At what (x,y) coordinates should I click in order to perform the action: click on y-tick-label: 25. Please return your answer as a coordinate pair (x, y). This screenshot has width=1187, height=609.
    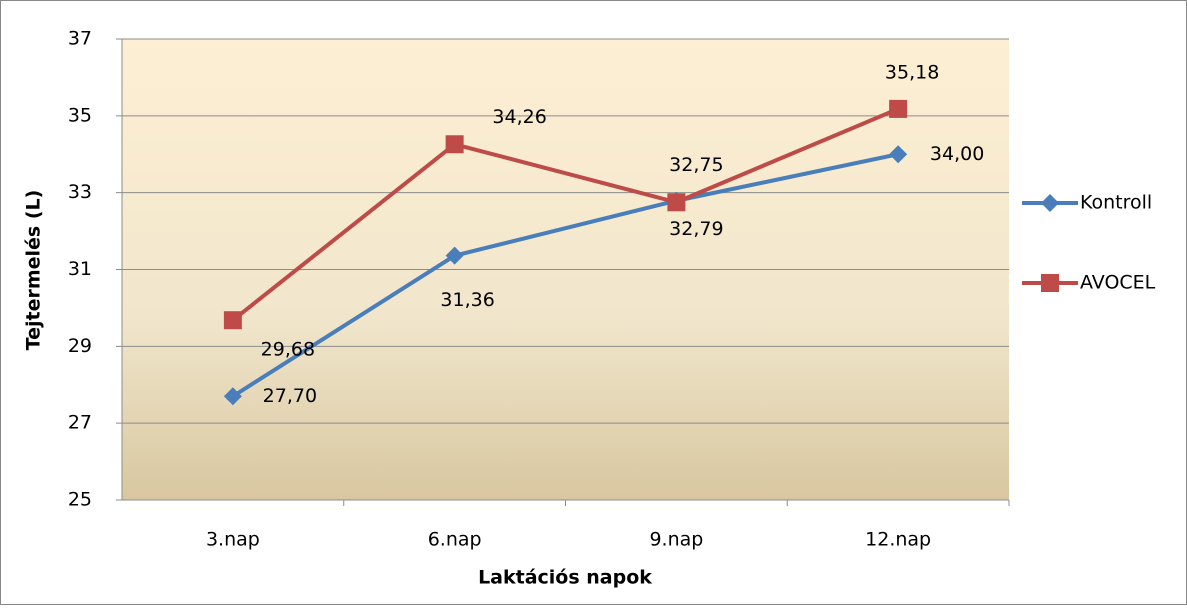
    Looking at the image, I should click on (80, 500).